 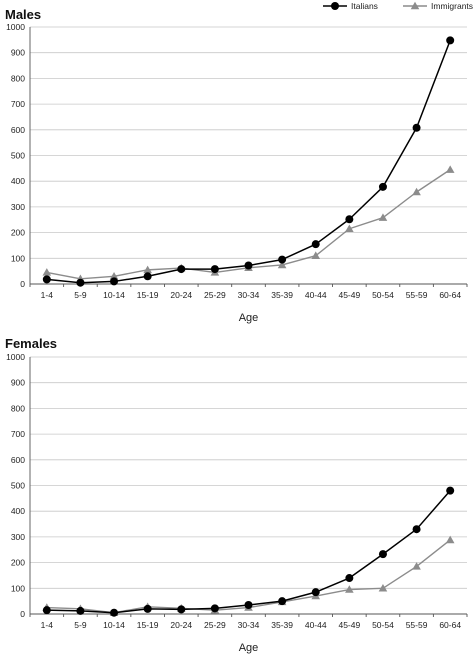 I want to click on males-y-tick-label: 900, so click(x=18, y=53).